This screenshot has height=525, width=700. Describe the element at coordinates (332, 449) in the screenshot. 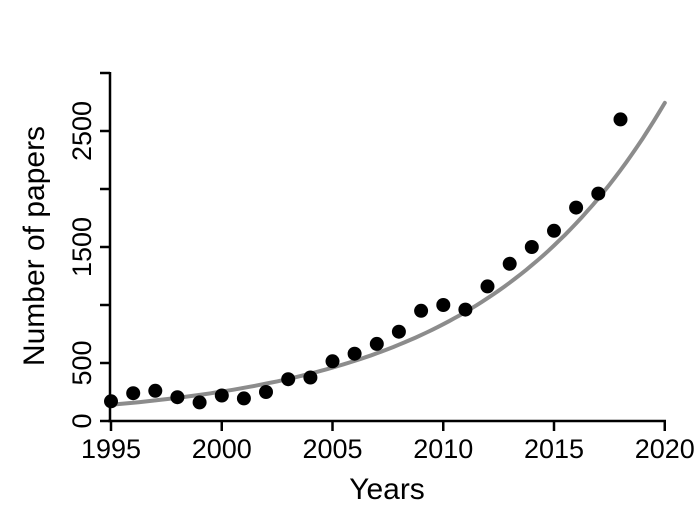

I see `x-tick-label: 2005` at that location.